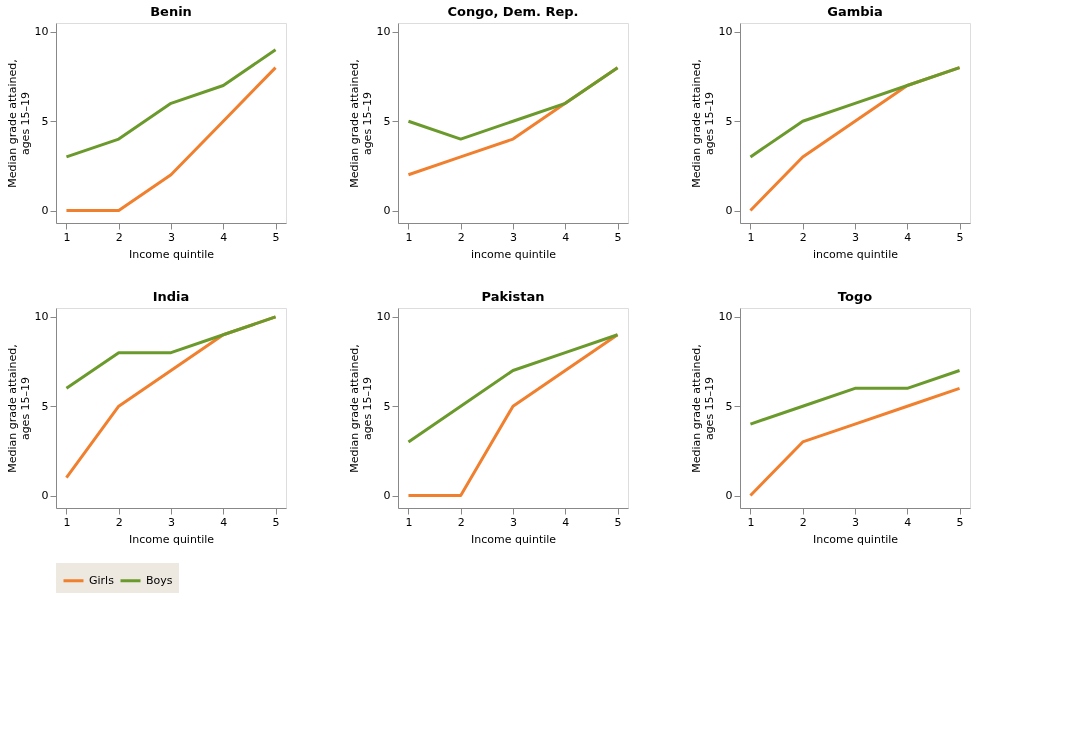 The height and width of the screenshot is (751, 1083). I want to click on chart-title: Togo, so click(855, 296).